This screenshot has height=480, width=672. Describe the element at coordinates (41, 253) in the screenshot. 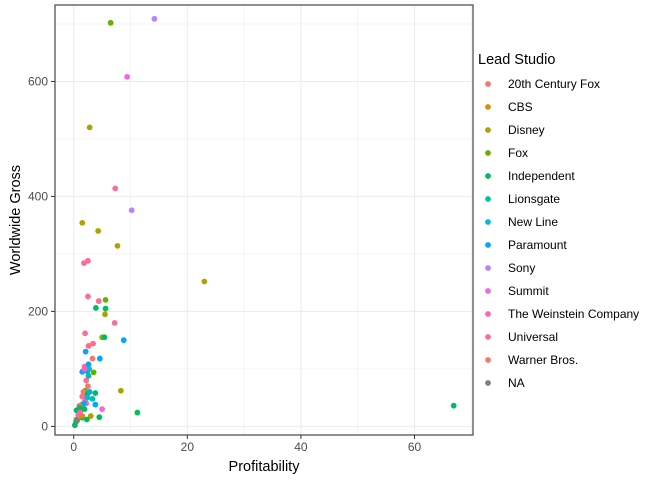

I see `y-axis-ticks: 0 200 400 600` at that location.